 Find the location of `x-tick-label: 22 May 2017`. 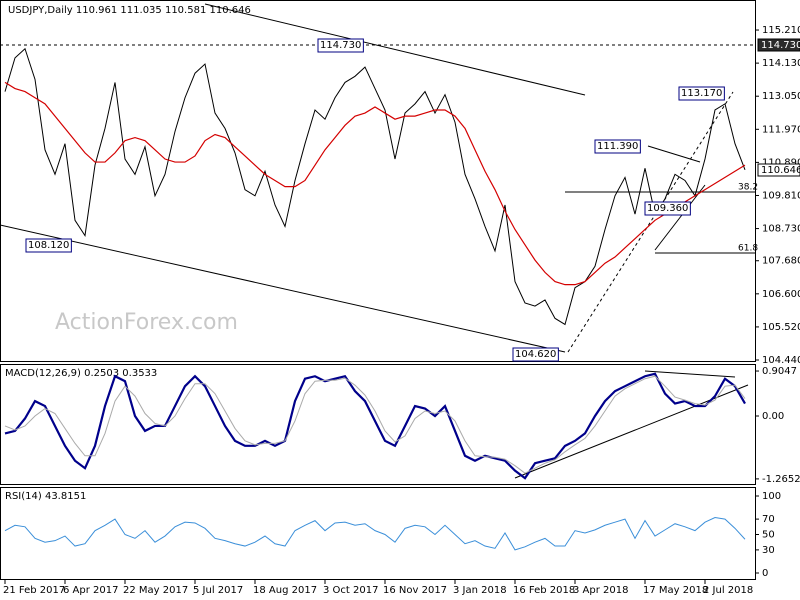

x-tick-label: 22 May 2017 is located at coordinates (155, 590).